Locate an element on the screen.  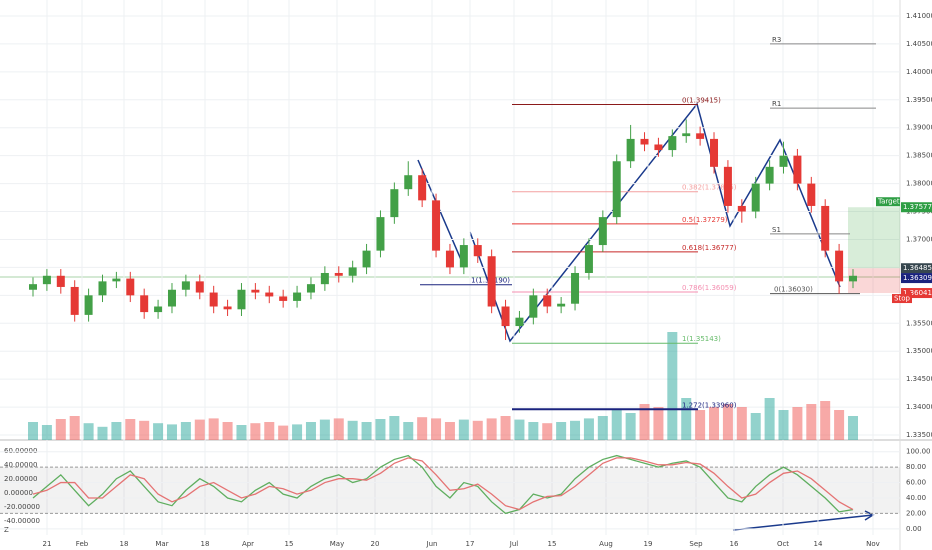
stop-label: Stop is located at coordinates (902, 299).